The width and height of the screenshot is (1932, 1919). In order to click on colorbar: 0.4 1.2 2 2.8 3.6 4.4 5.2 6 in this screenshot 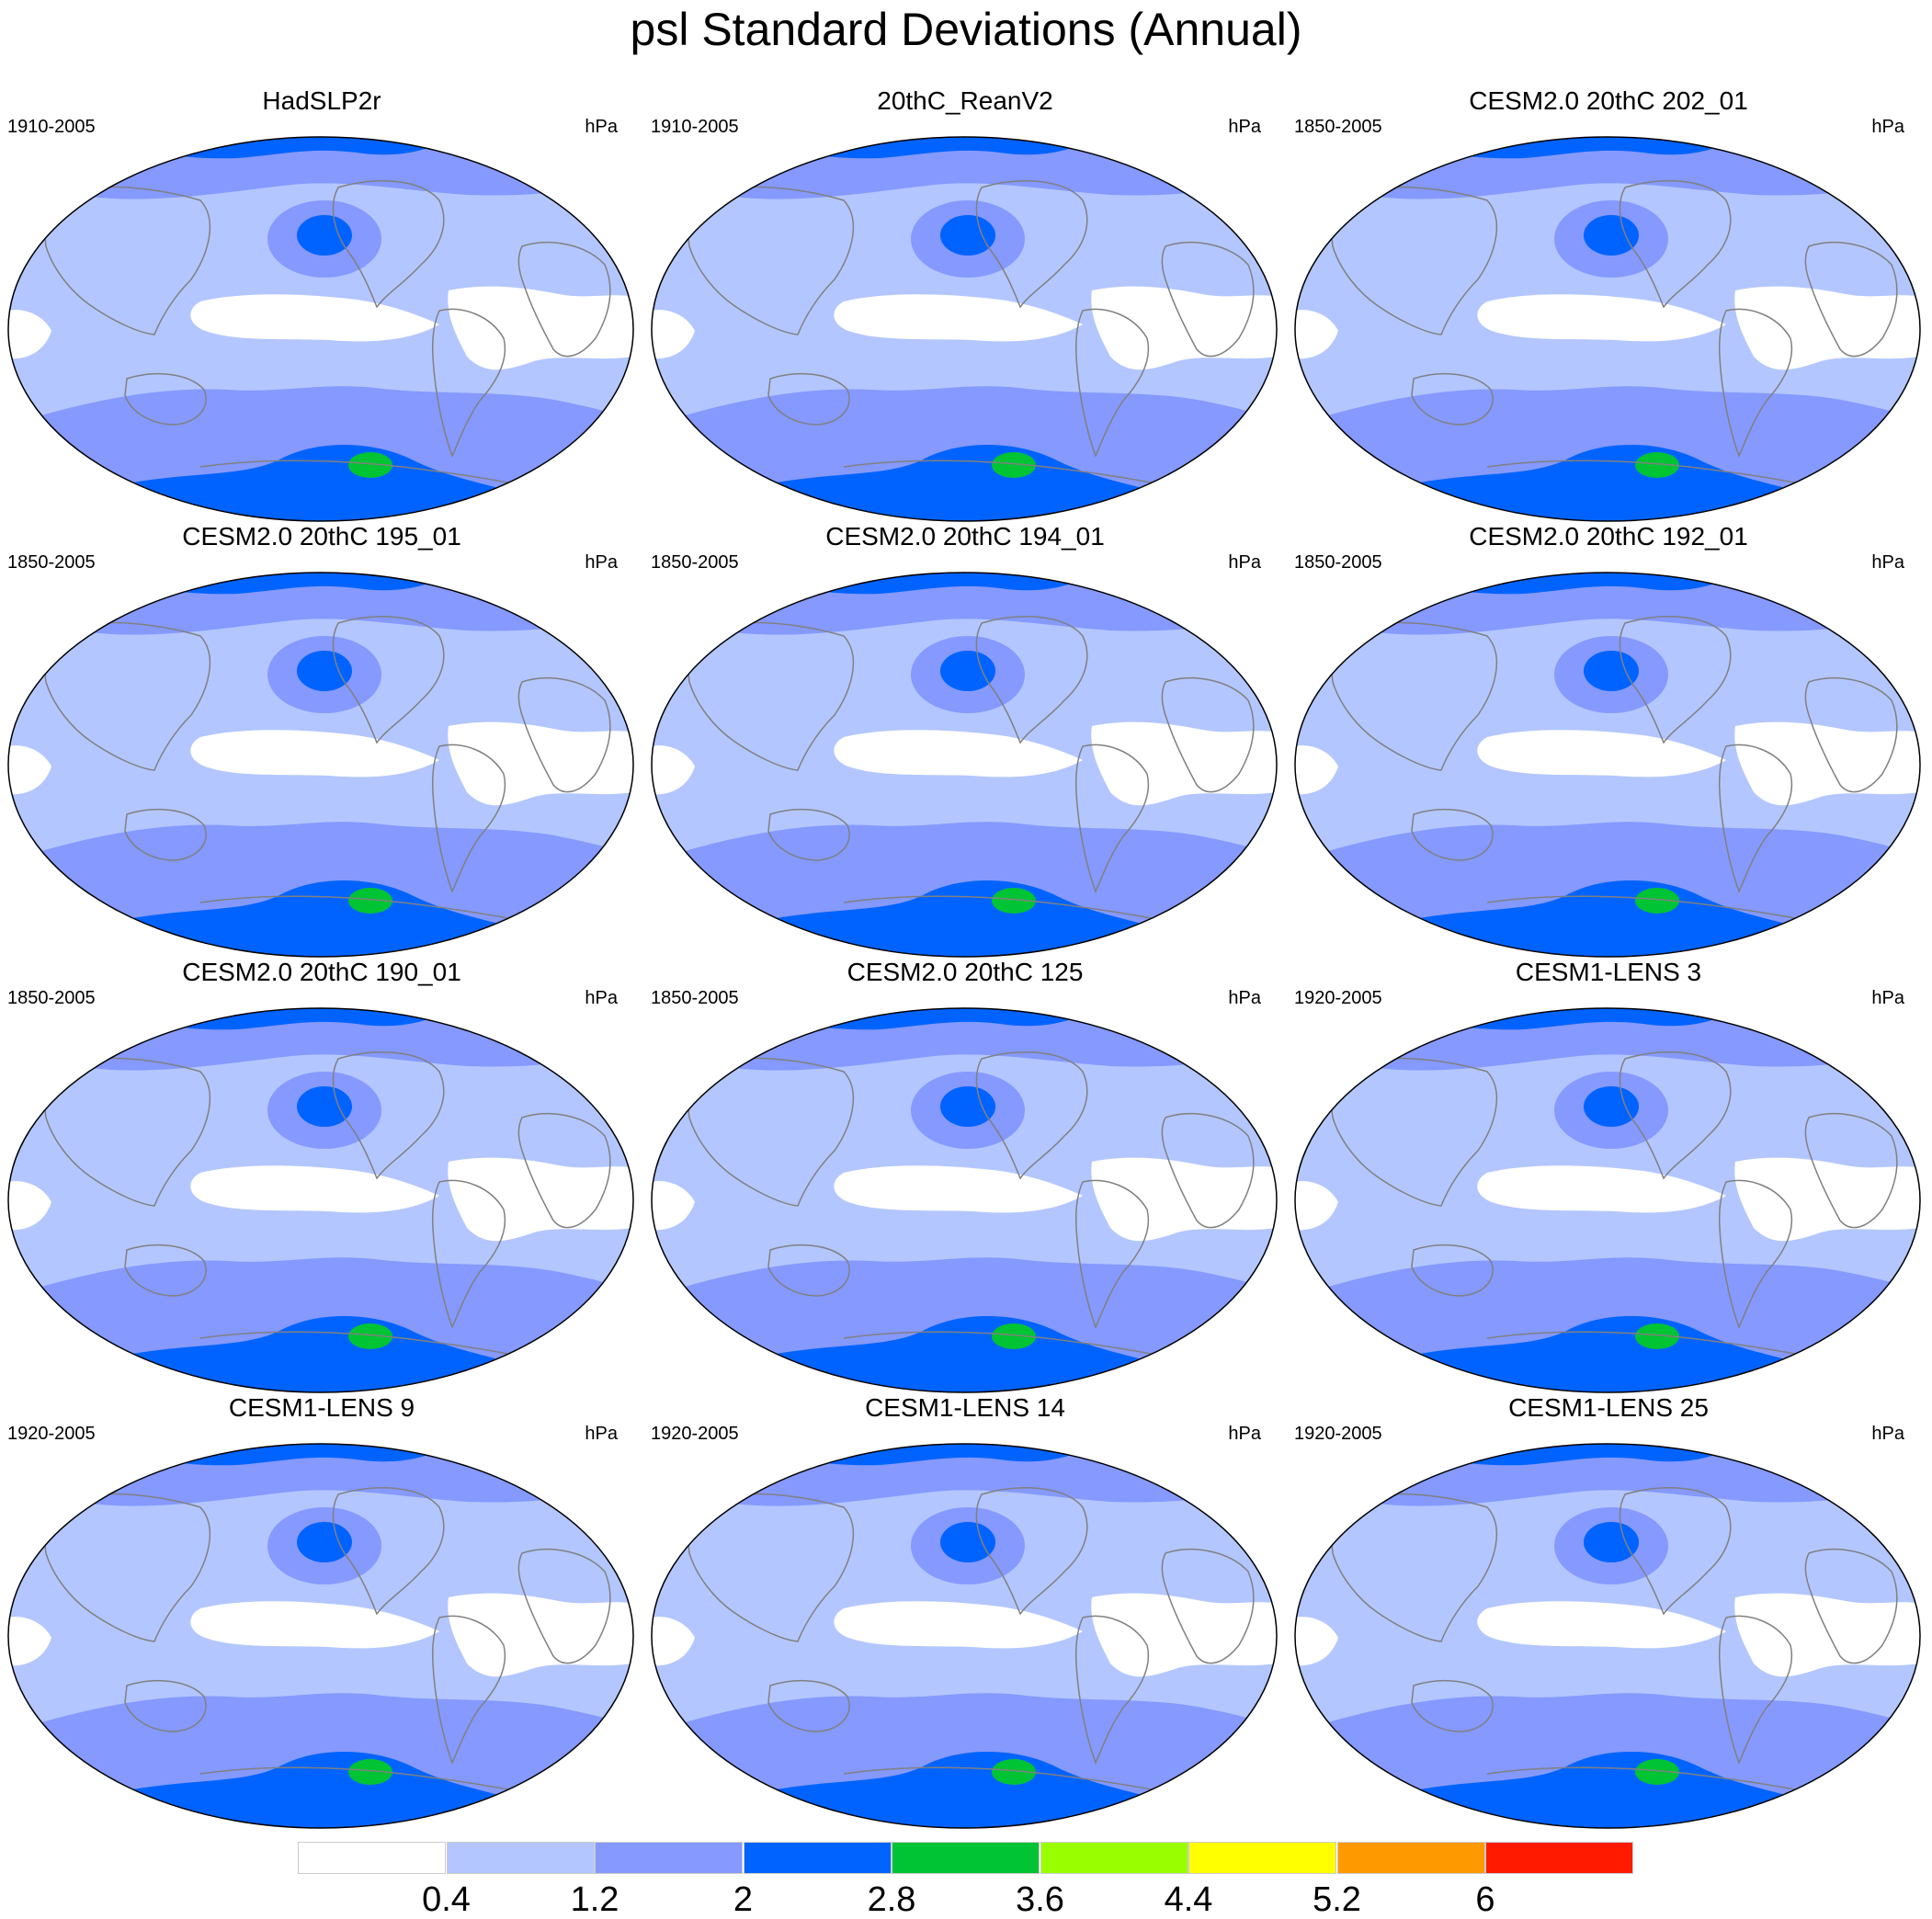, I will do `click(966, 1880)`.